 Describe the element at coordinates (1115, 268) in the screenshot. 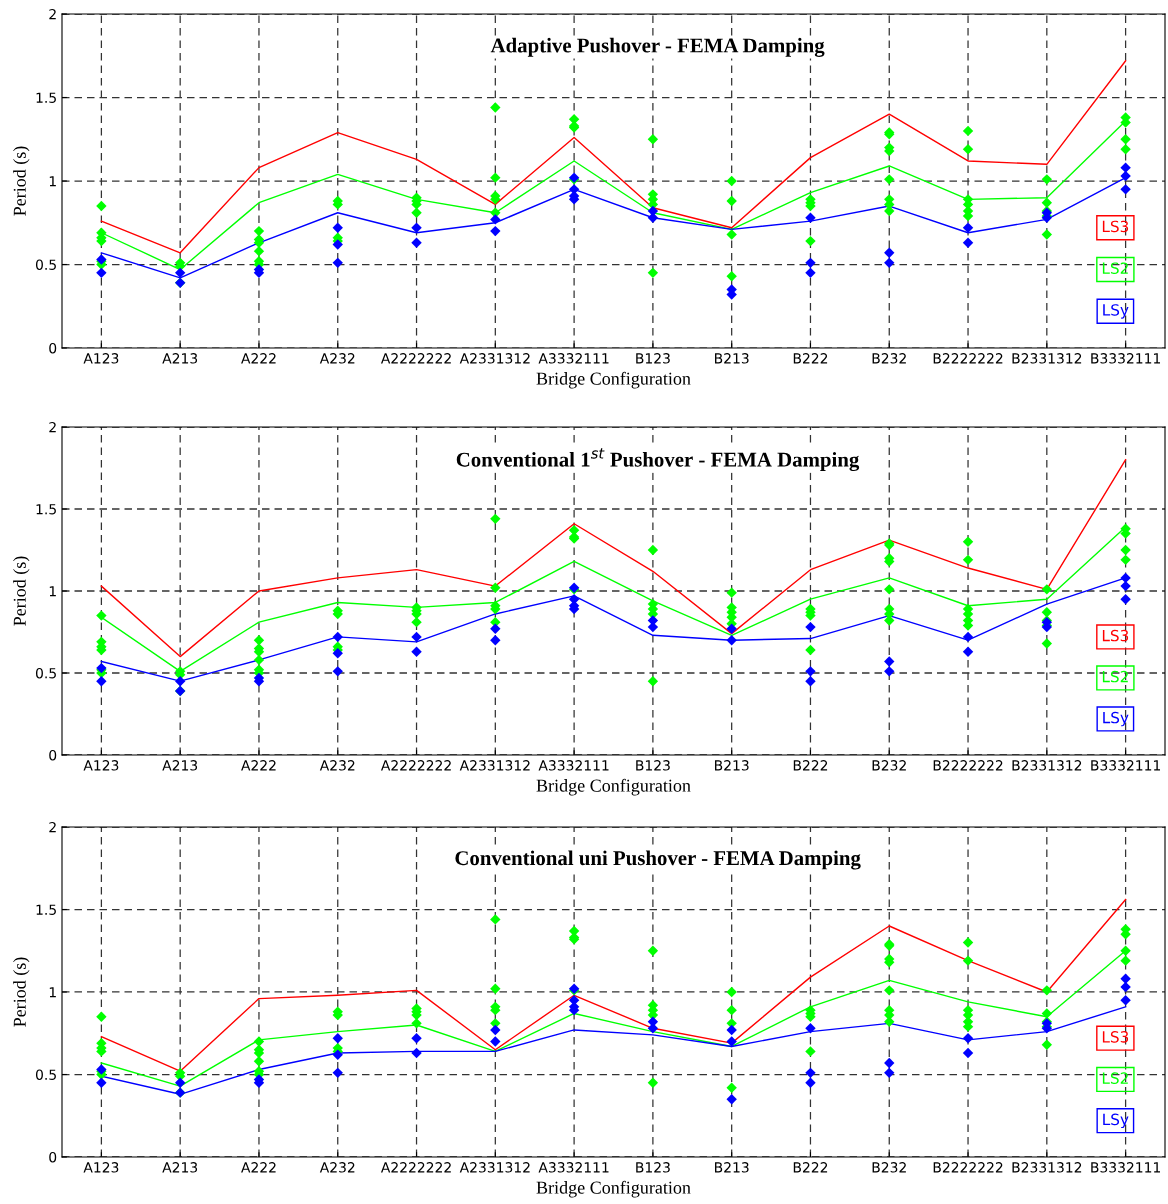

I see `text: LS2` at that location.